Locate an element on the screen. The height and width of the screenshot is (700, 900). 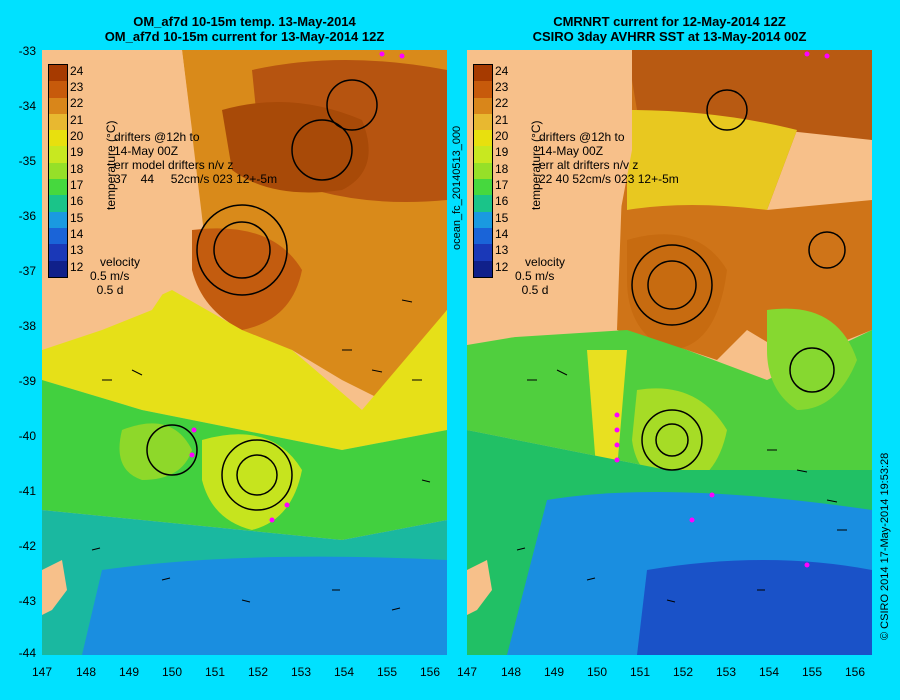
longitude-tick: 148 is located at coordinates (86, 672).